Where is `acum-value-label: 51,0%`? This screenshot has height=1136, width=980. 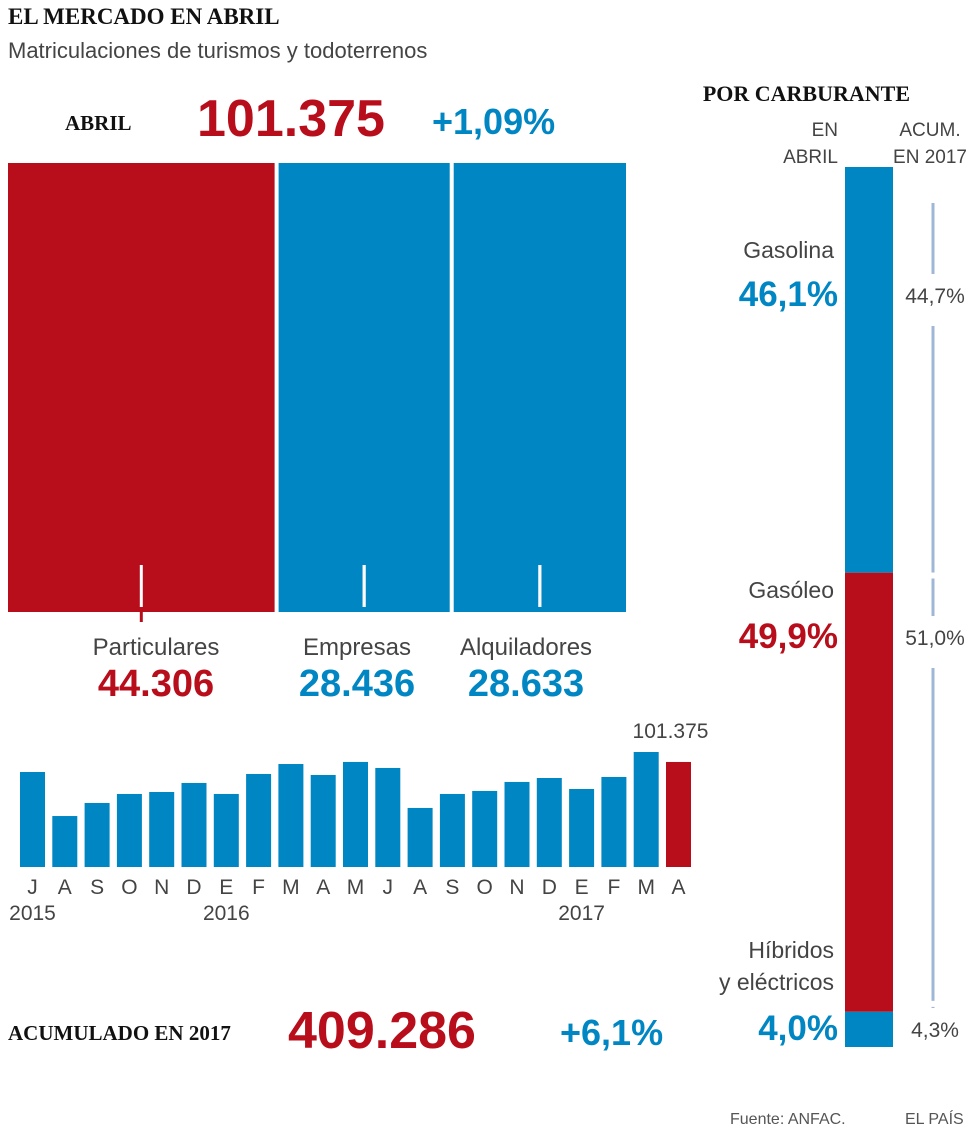
acum-value-label: 51,0% is located at coordinates (935, 638).